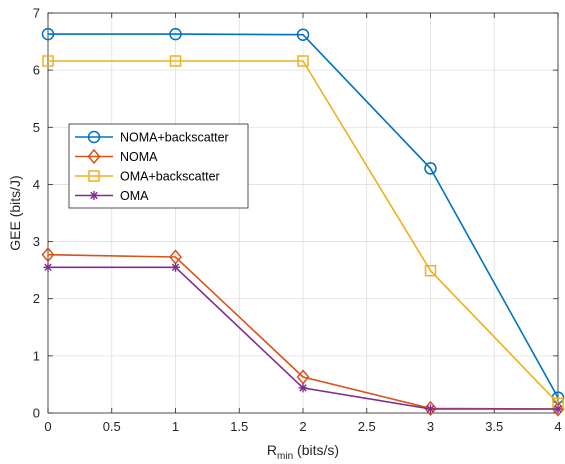 This screenshot has width=565, height=464. I want to click on legend-item: NOMA+backscatter, so click(152, 138).